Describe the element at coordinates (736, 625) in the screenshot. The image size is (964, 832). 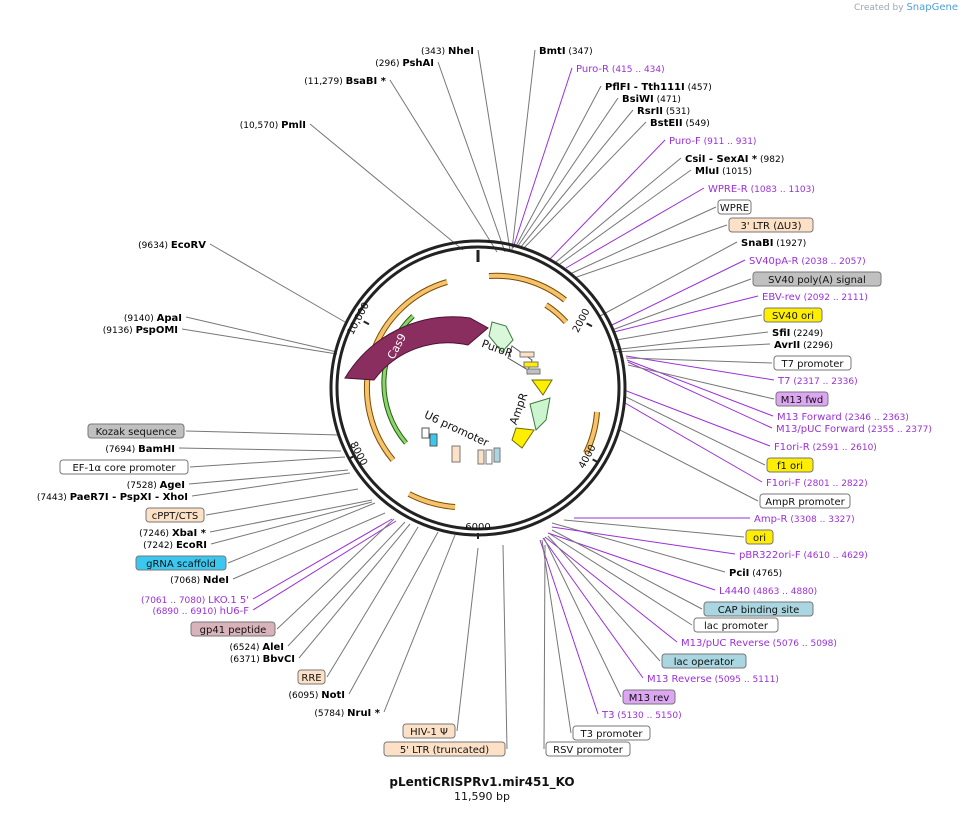
I see `feature-lac-promoter: lac promoter` at that location.